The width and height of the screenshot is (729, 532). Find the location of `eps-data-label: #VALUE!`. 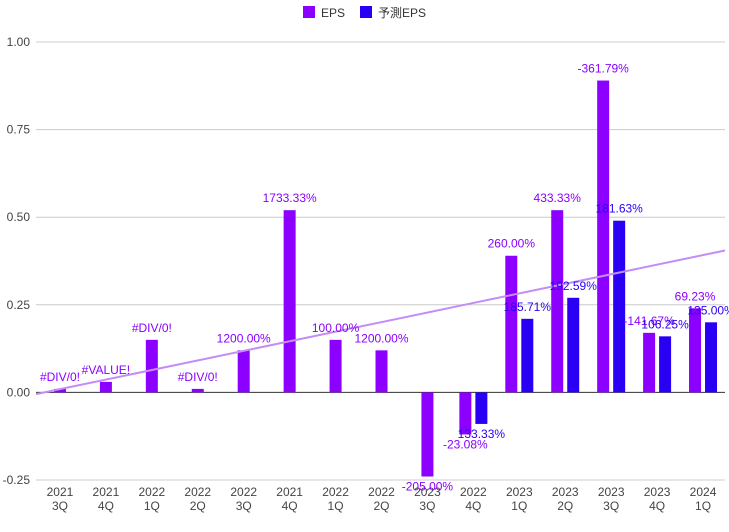

eps-data-label: #VALUE! is located at coordinates (106, 370).